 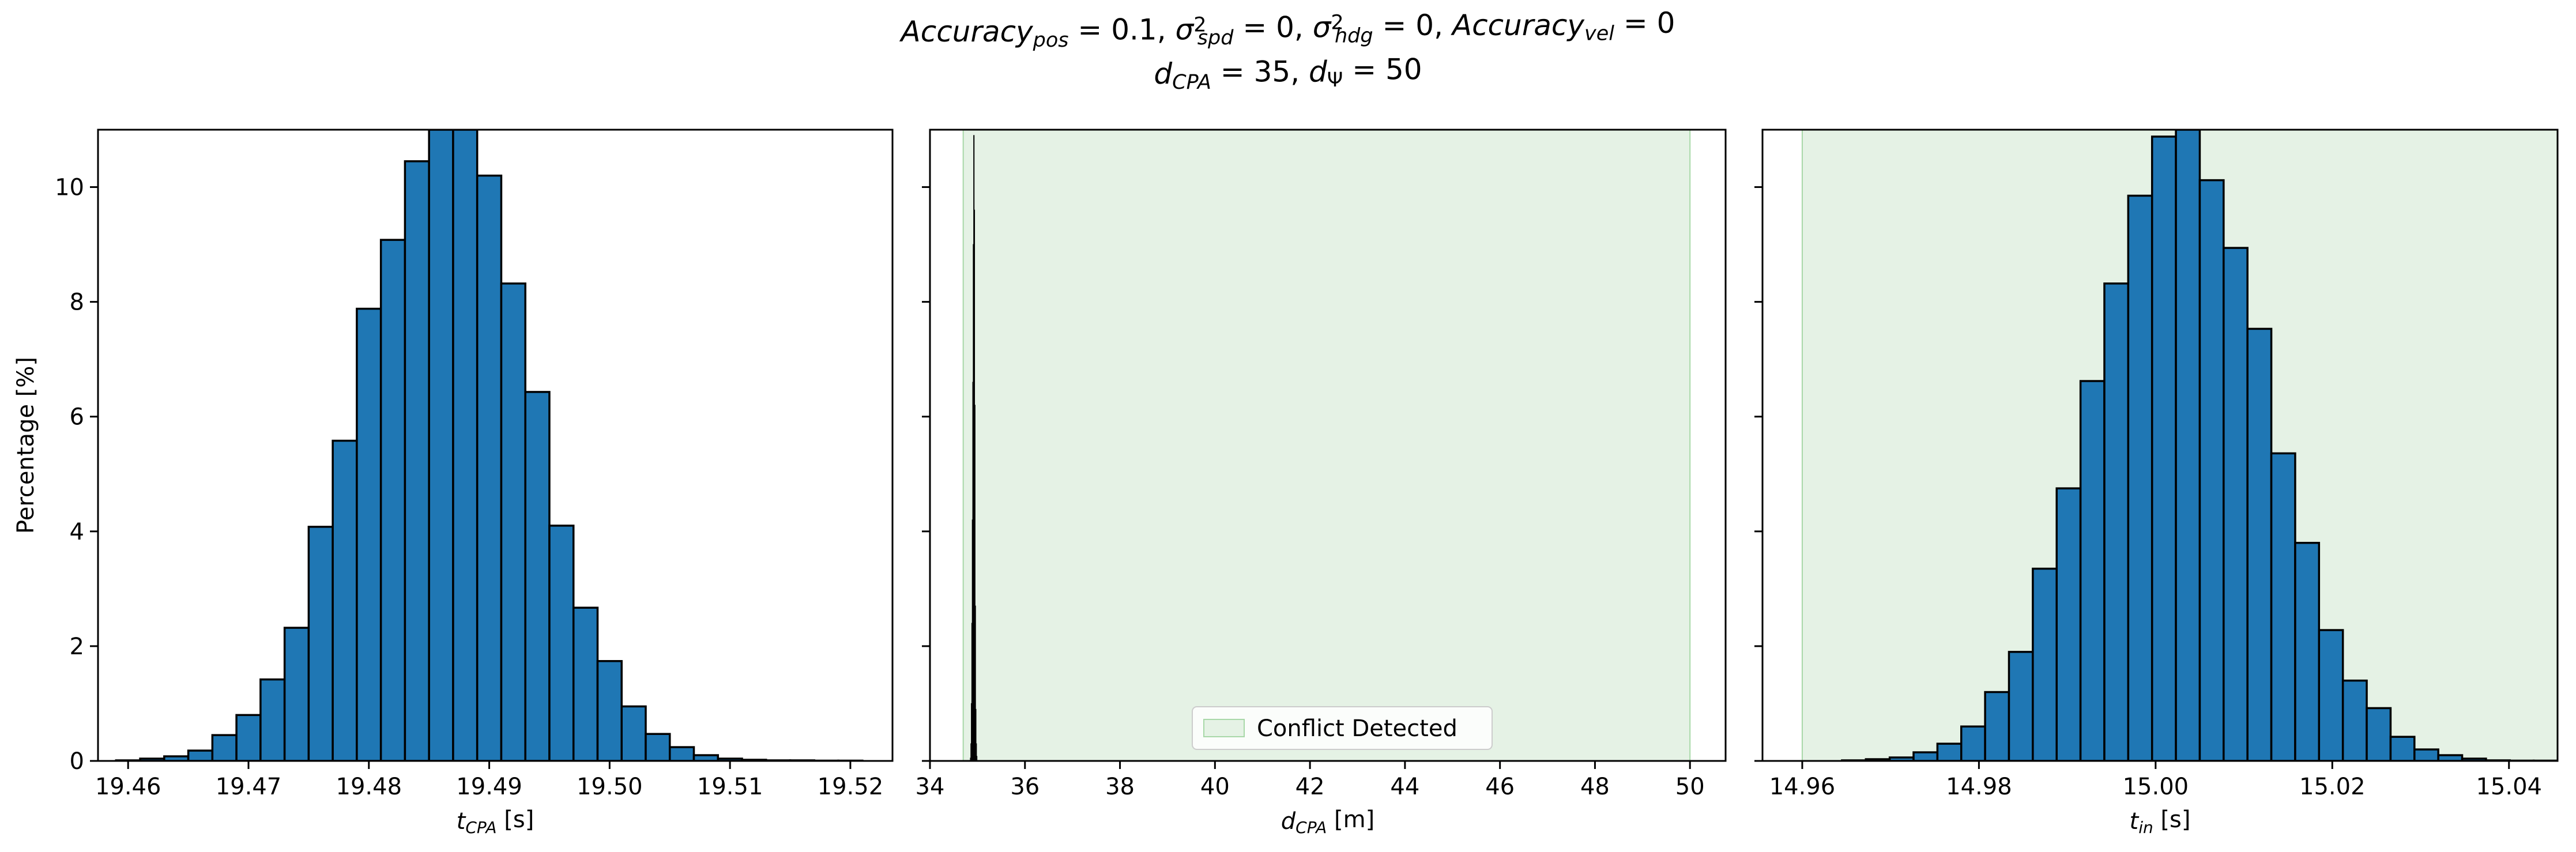 I want to click on x-tick-label: 40, so click(x=1215, y=787).